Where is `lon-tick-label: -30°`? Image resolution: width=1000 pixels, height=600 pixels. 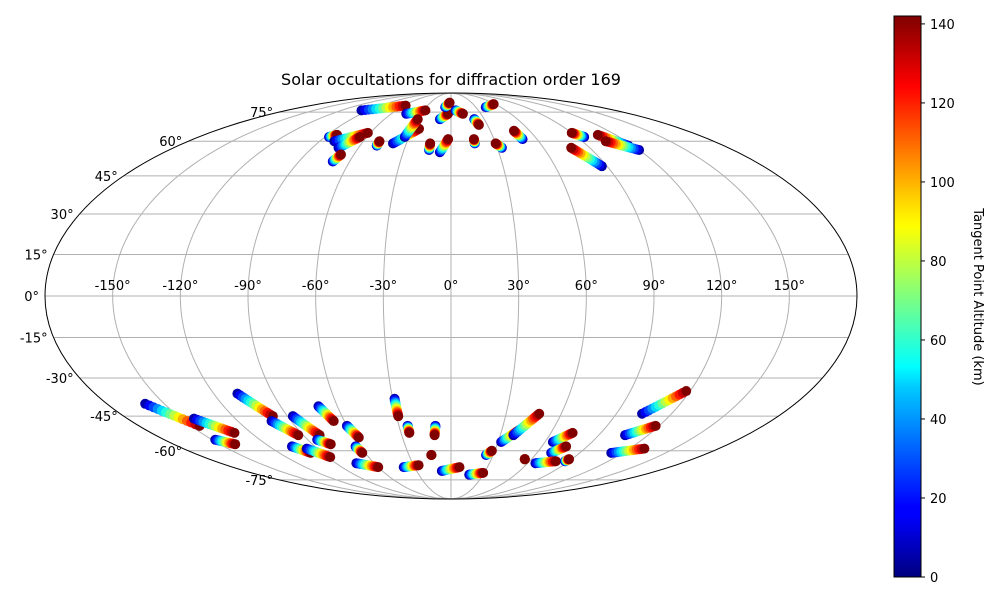
lon-tick-label: -30° is located at coordinates (383, 286).